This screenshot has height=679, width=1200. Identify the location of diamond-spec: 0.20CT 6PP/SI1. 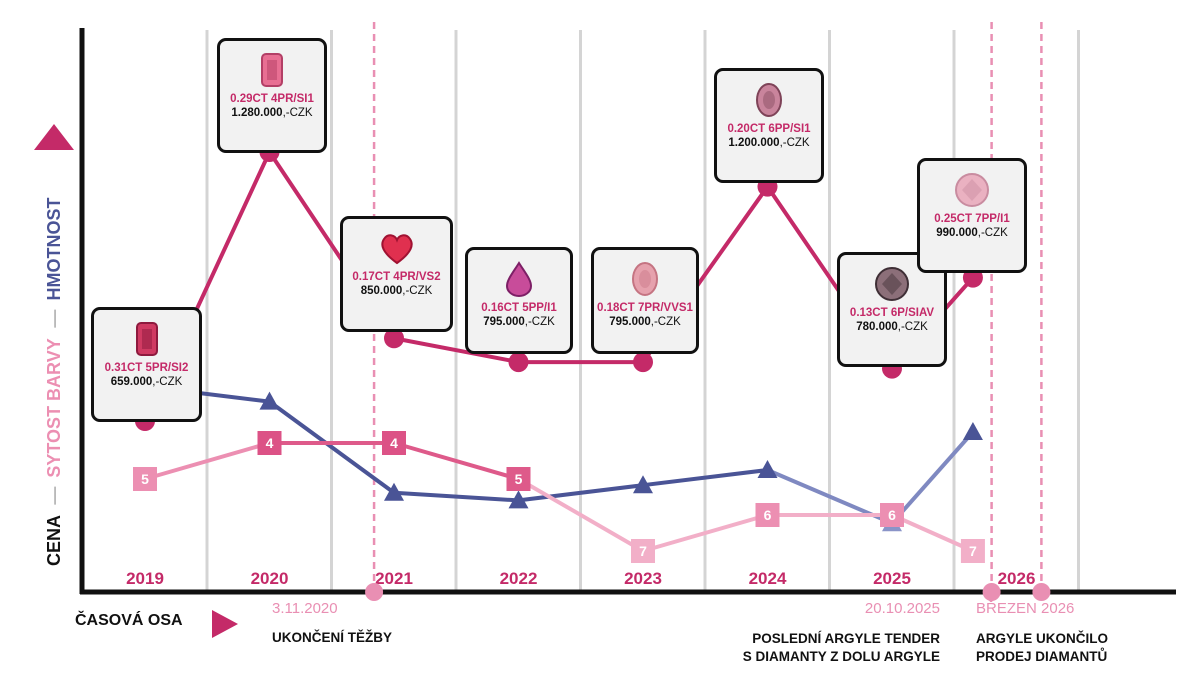
(769, 129).